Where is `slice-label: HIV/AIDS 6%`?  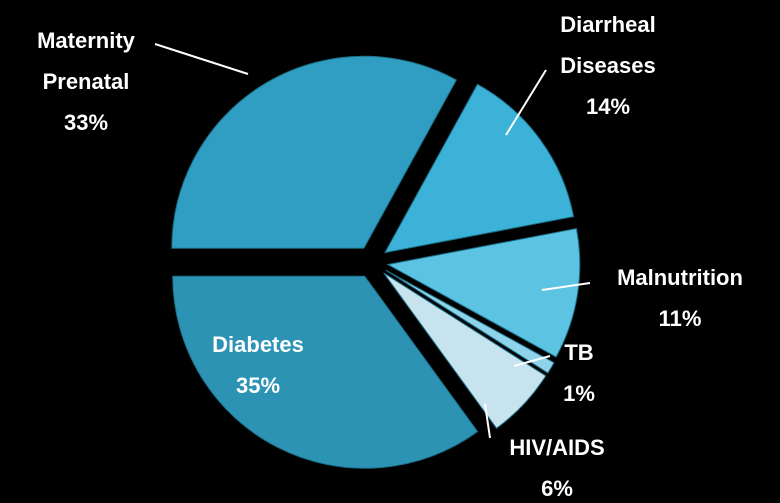
slice-label: HIV/AIDS 6% is located at coordinates (557, 465).